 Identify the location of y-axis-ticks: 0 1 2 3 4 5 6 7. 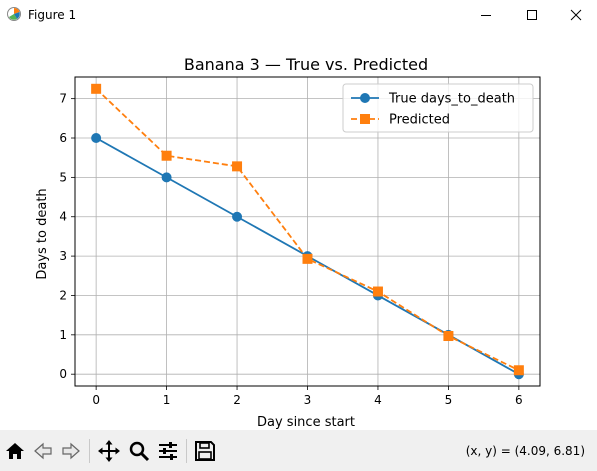
(67, 236).